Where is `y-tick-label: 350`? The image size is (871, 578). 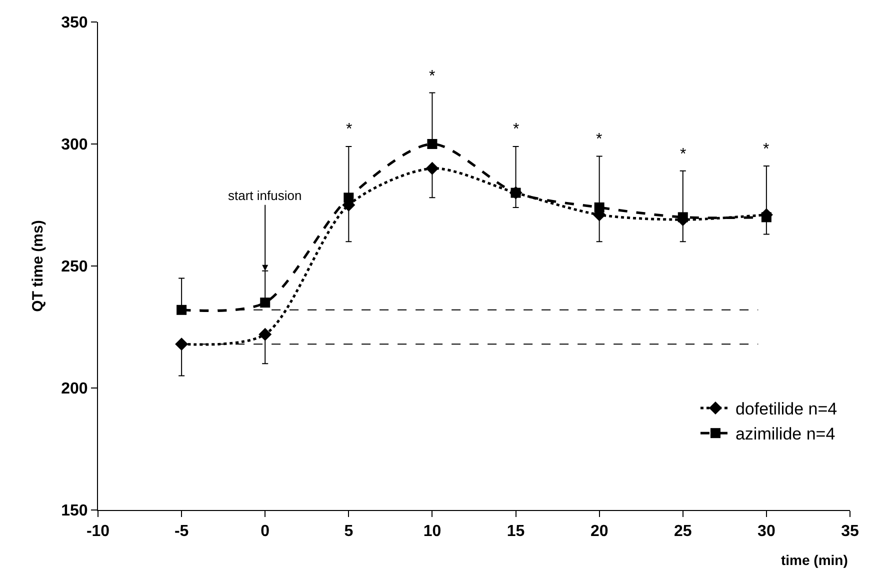 y-tick-label: 350 is located at coordinates (74, 23).